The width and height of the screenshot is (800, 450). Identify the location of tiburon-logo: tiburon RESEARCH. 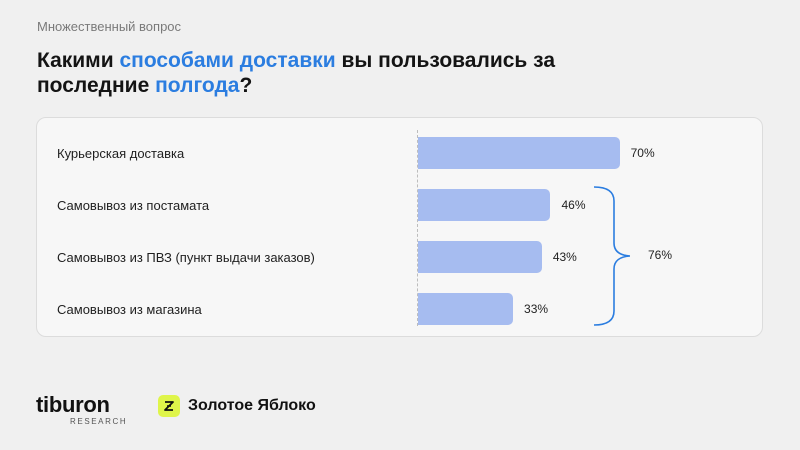
(81, 409).